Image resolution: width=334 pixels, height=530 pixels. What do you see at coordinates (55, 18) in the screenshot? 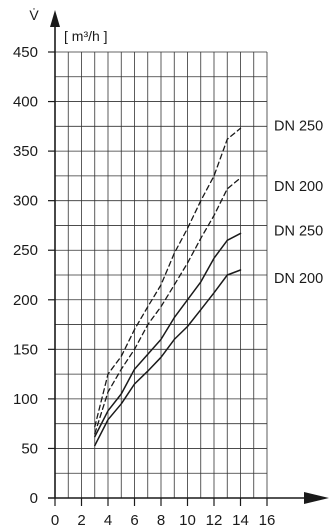
I see `y-axis-arrow` at bounding box center [55, 18].